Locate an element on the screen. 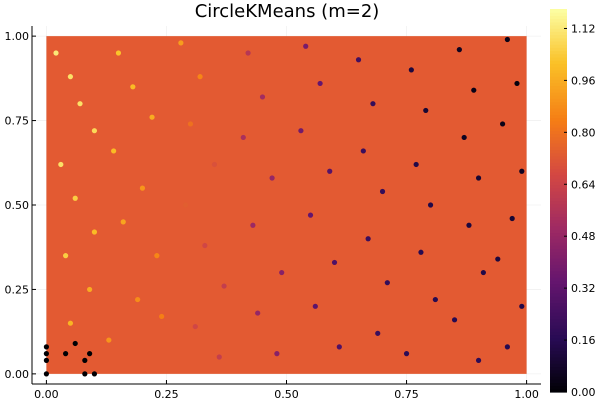 This screenshot has width=600, height=405. colorbar-tick-label: 0.64 is located at coordinates (583, 184).